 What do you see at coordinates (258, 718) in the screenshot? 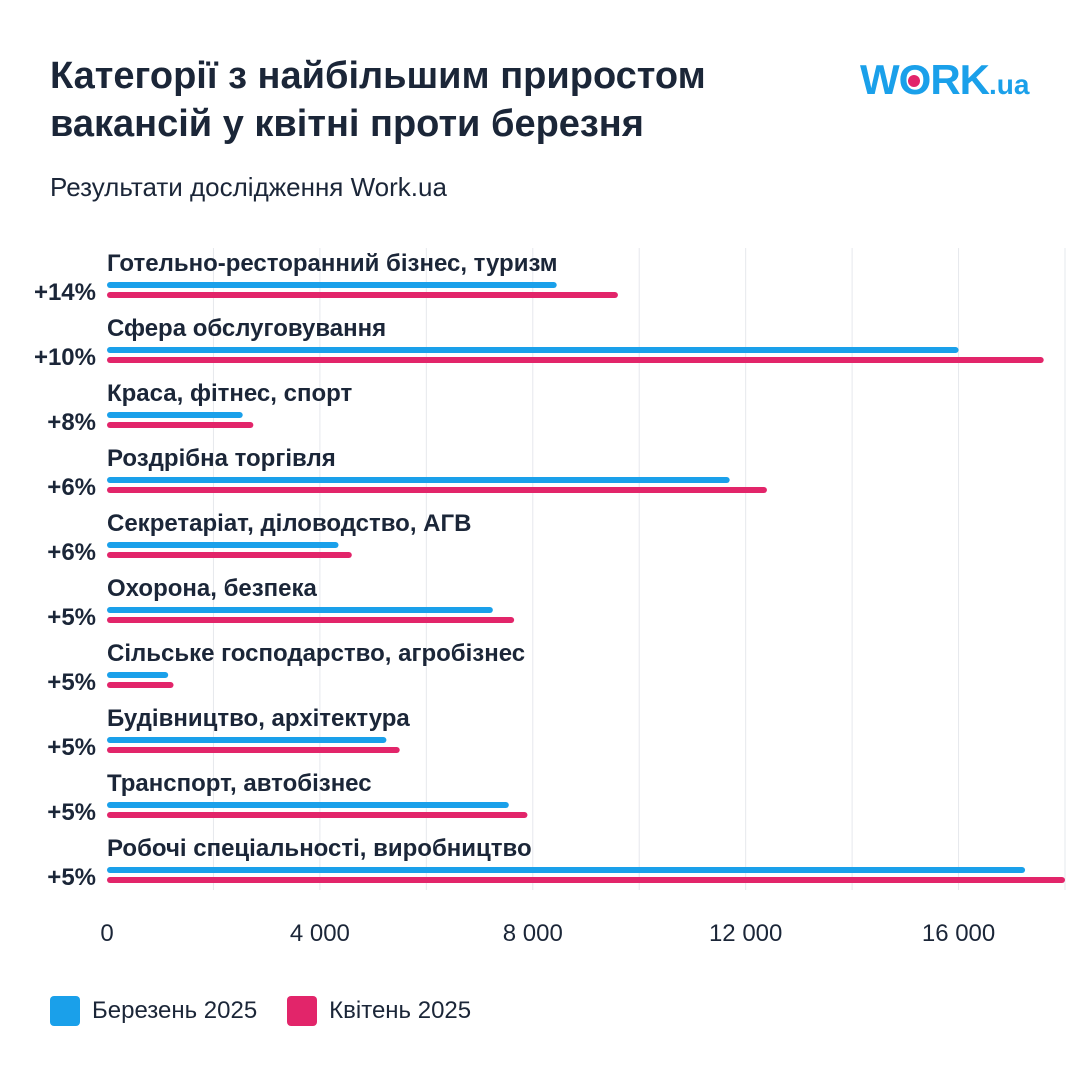
I see `category-label: Будівництво, архітектура` at bounding box center [258, 718].